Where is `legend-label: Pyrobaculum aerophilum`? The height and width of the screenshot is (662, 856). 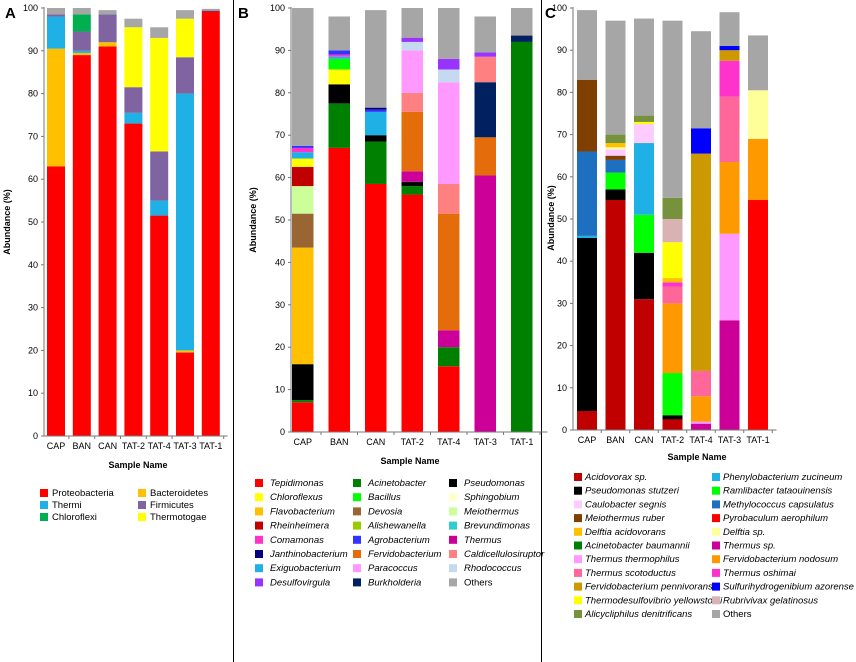 legend-label: Pyrobaculum aerophilum is located at coordinates (775, 518).